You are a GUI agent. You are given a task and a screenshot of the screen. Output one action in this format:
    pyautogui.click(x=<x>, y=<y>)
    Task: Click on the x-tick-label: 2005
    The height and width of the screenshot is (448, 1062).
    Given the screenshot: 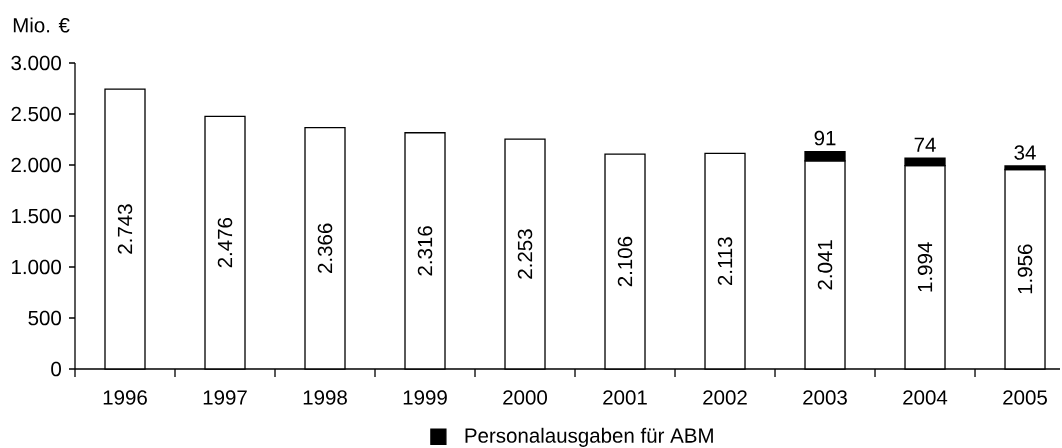 What is the action you would take?
    pyautogui.click(x=1025, y=397)
    